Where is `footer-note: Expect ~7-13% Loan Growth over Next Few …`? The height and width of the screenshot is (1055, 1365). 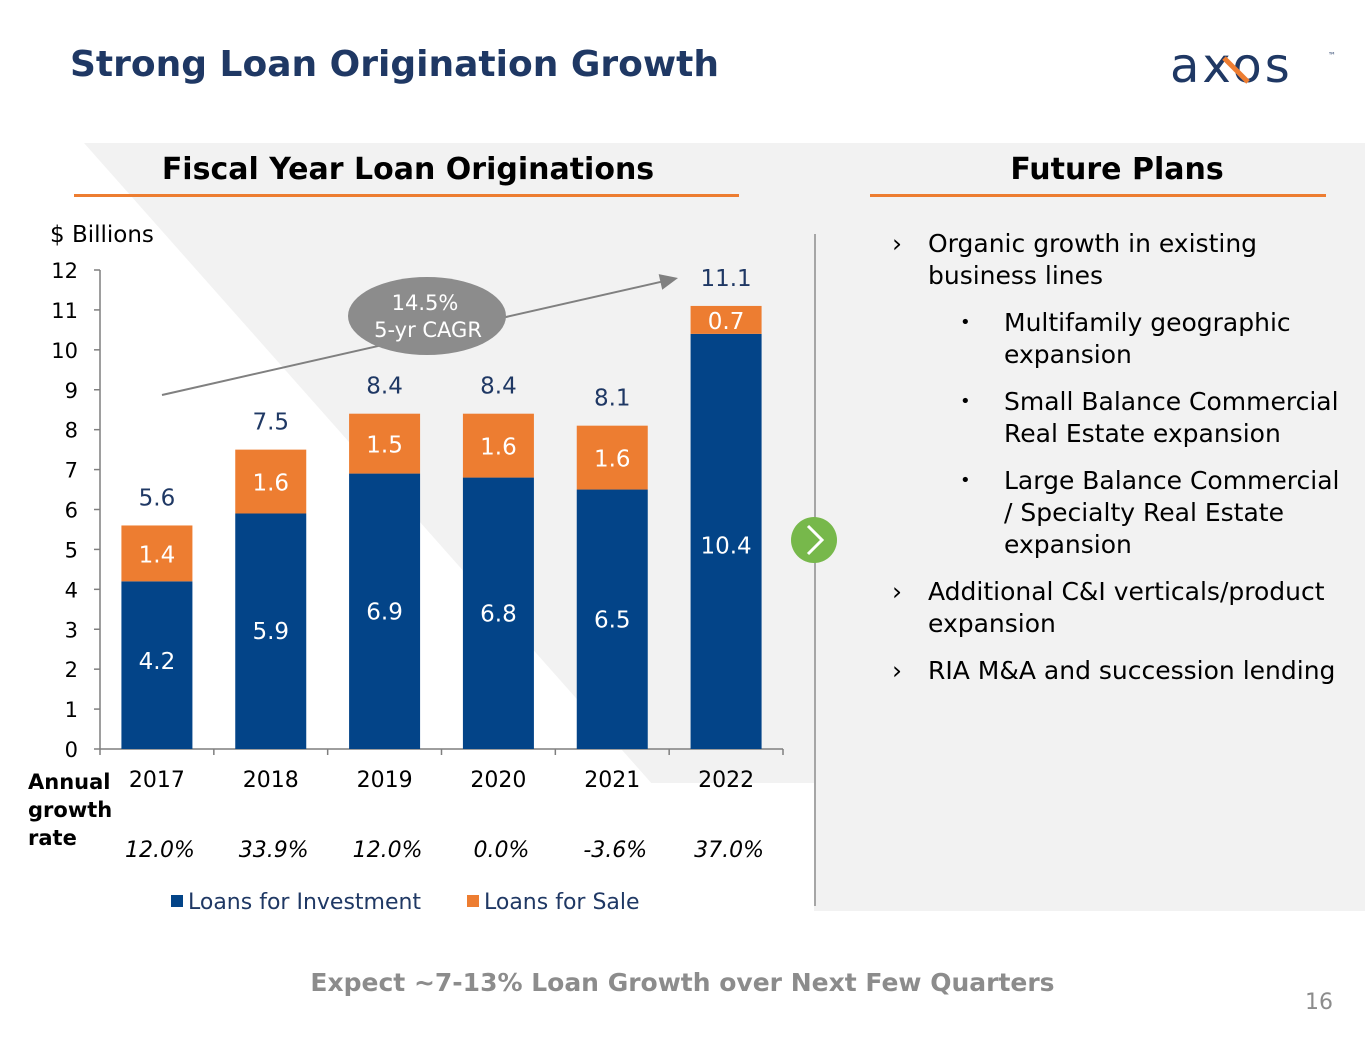 footer-note: Expect ~7-13% Loan Growth over Next Few … is located at coordinates (682, 982).